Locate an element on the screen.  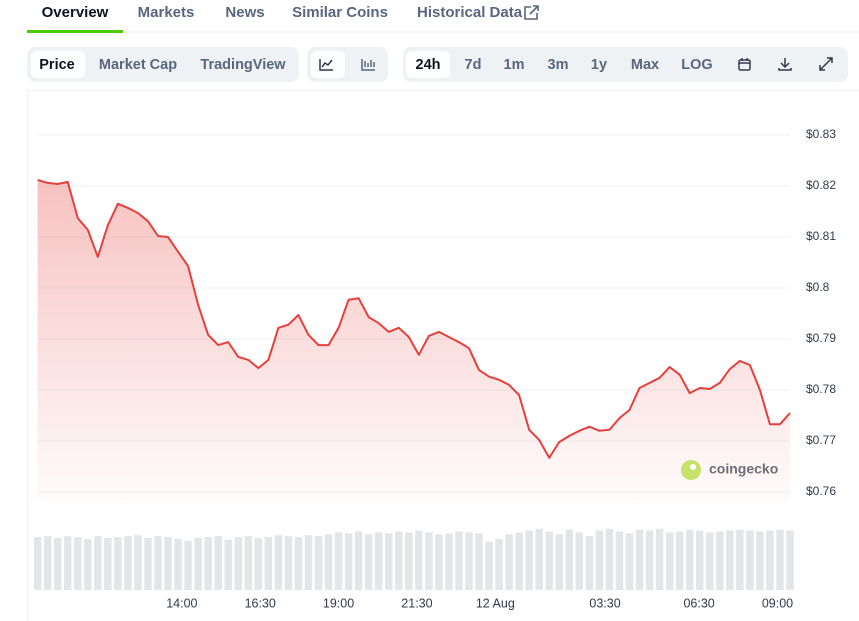
range-button: 24h is located at coordinates (428, 65).